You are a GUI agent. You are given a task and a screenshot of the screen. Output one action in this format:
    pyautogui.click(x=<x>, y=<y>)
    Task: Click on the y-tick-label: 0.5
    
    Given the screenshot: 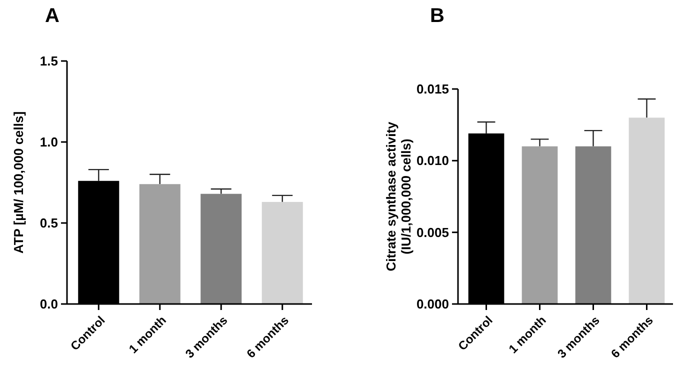 What is the action you would take?
    pyautogui.click(x=49, y=223)
    